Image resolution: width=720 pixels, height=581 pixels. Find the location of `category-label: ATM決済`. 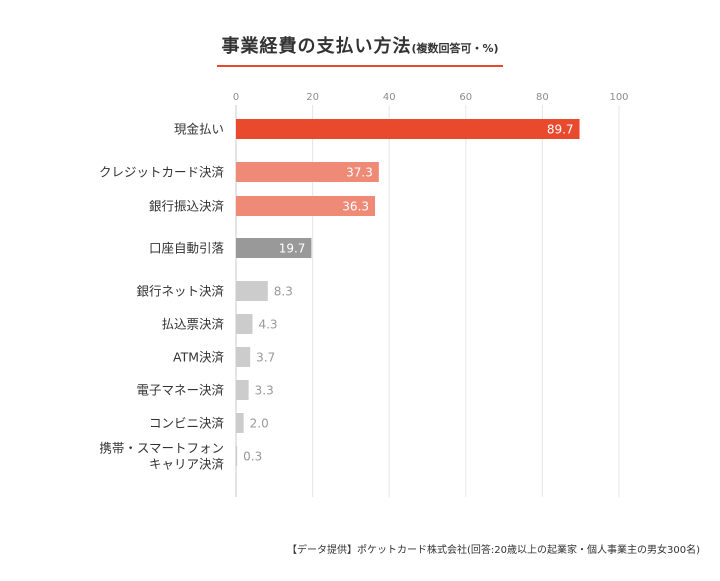

category-label: ATM決済 is located at coordinates (199, 357).